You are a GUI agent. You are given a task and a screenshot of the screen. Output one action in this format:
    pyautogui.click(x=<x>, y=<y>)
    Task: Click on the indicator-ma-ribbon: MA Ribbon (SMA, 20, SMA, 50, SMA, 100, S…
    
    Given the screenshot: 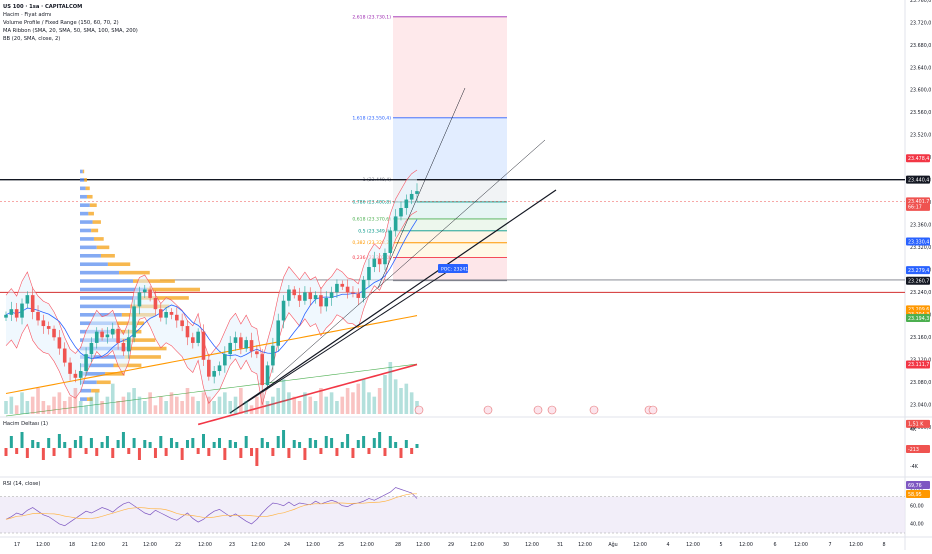 What is the action you would take?
    pyautogui.click(x=70, y=31)
    